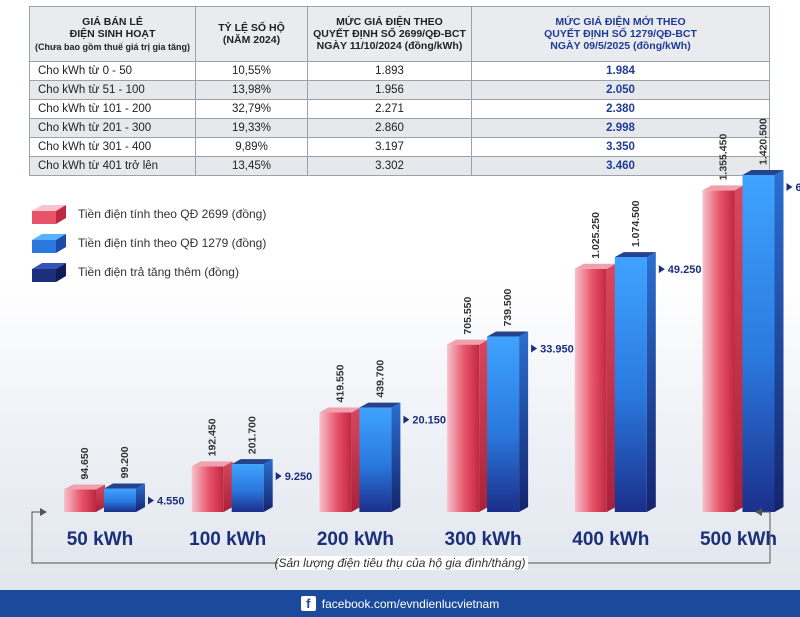 Image resolution: width=800 pixels, height=617 pixels. I want to click on tier-cell: Cho kWh từ 101 - 200, so click(112, 109).